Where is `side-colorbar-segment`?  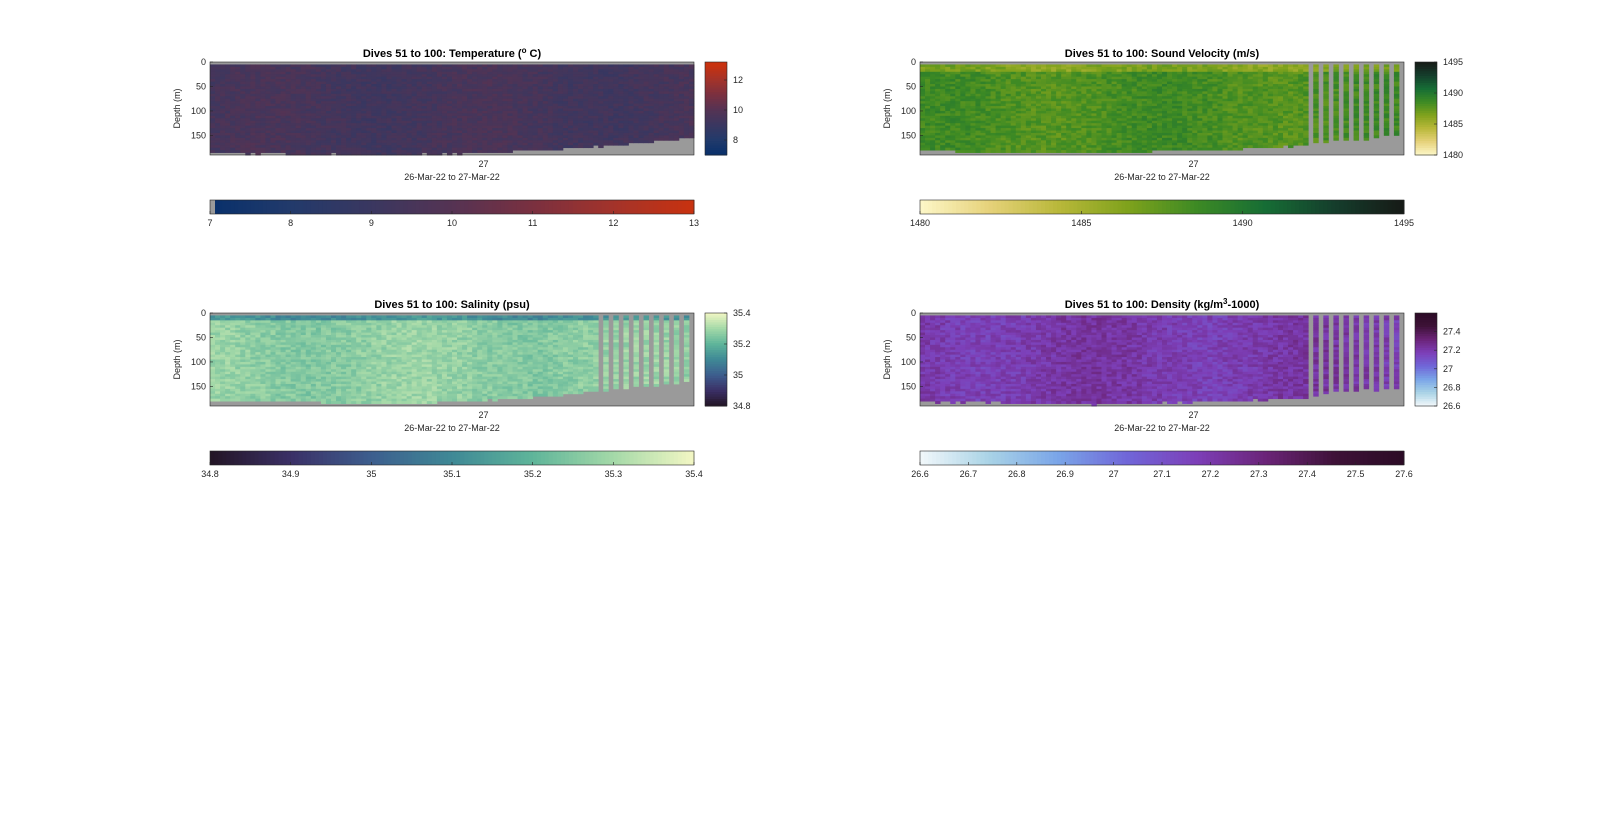
side-colorbar-segment is located at coordinates (716, 94).